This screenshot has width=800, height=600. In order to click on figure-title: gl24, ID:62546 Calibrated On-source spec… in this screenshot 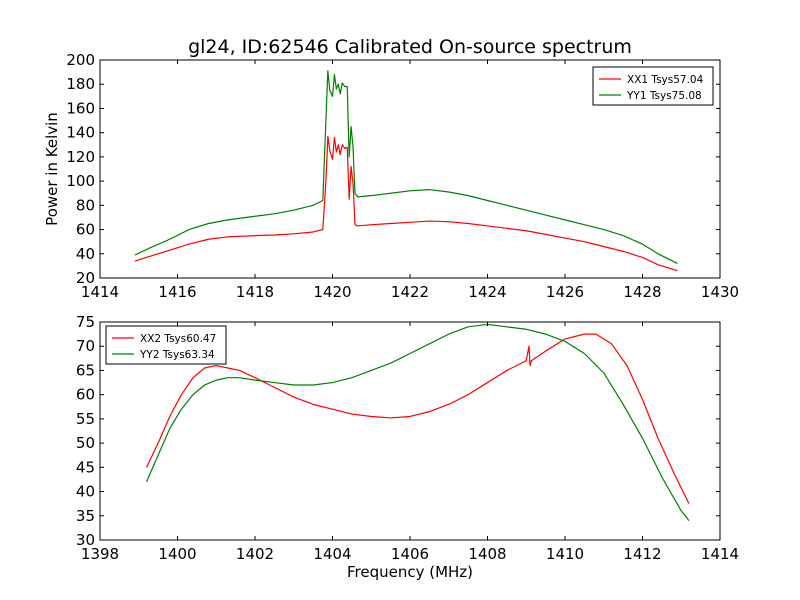, I will do `click(410, 47)`.